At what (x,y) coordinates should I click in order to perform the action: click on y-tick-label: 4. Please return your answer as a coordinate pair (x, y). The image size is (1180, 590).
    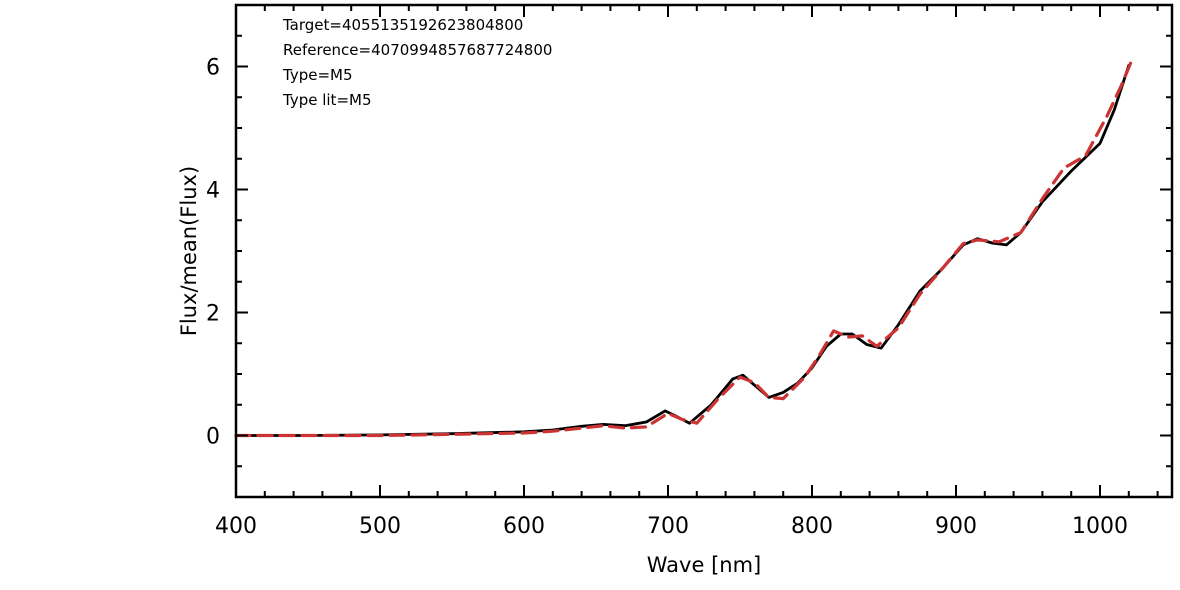
    Looking at the image, I should click on (213, 191).